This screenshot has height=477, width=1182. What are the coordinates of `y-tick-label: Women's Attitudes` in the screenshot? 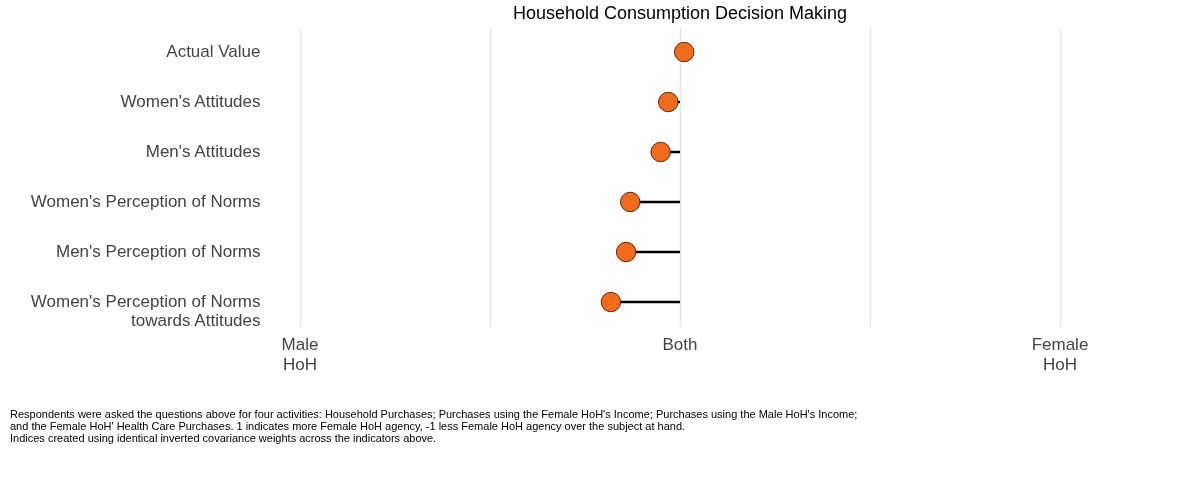 It's located at (190, 101).